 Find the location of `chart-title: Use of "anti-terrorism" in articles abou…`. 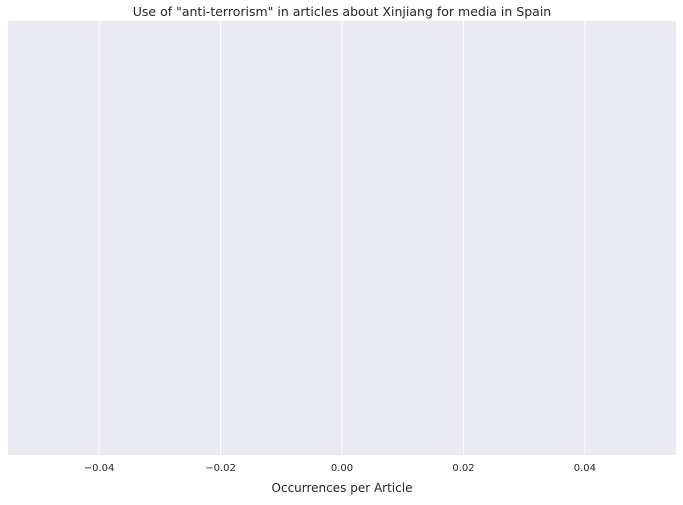

chart-title: Use of "anti-terrorism" in articles abou… is located at coordinates (342, 11).